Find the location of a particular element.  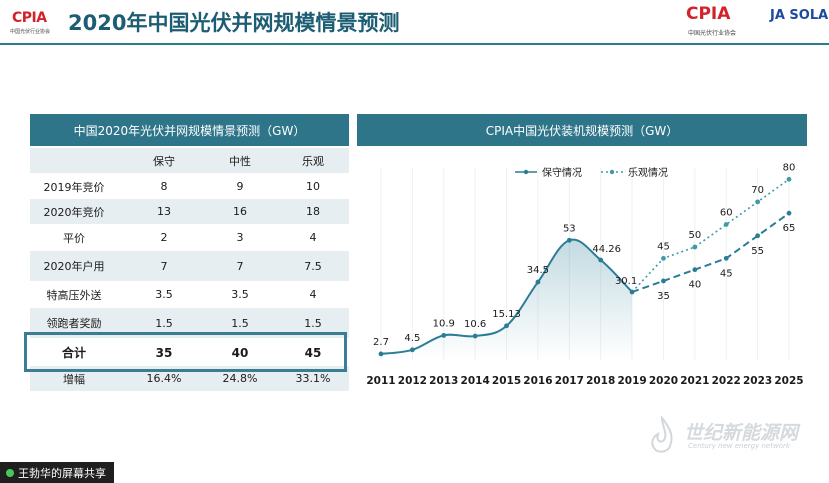

column-header: 中性 is located at coordinates (240, 161).